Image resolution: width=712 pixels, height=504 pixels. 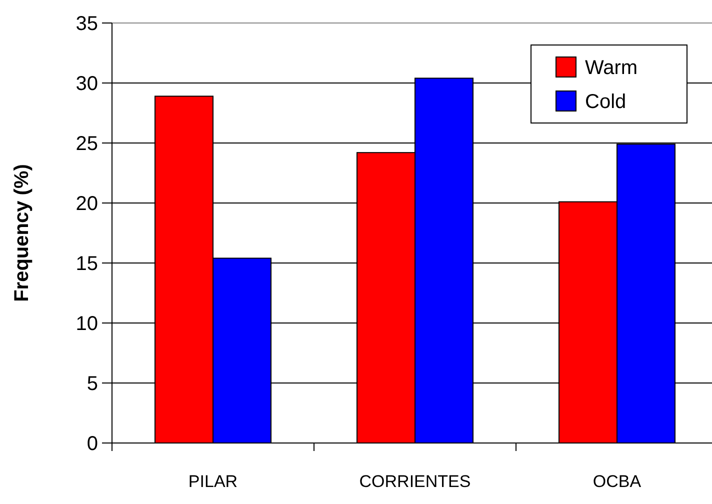 What do you see at coordinates (92, 444) in the screenshot?
I see `y-tick-label: 0` at bounding box center [92, 444].